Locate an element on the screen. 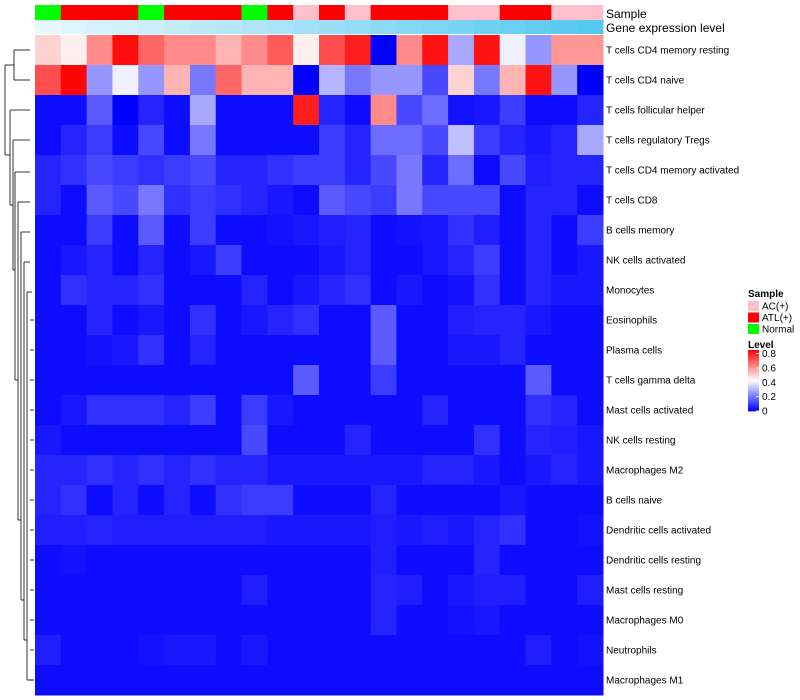 The height and width of the screenshot is (700, 800). level-legend-tick-label: 0.4 is located at coordinates (769, 383).